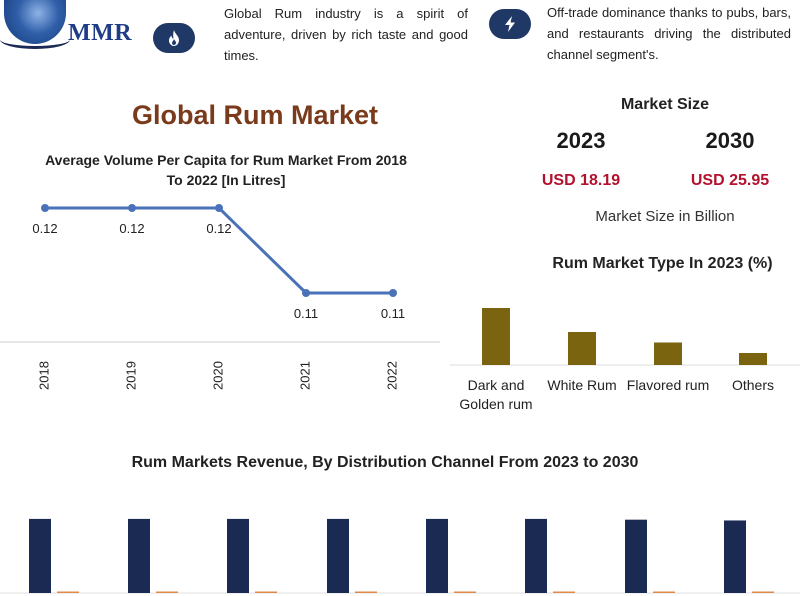  I want to click on type-chart-title: Rum Market Type In 2023 (%), so click(662, 263).